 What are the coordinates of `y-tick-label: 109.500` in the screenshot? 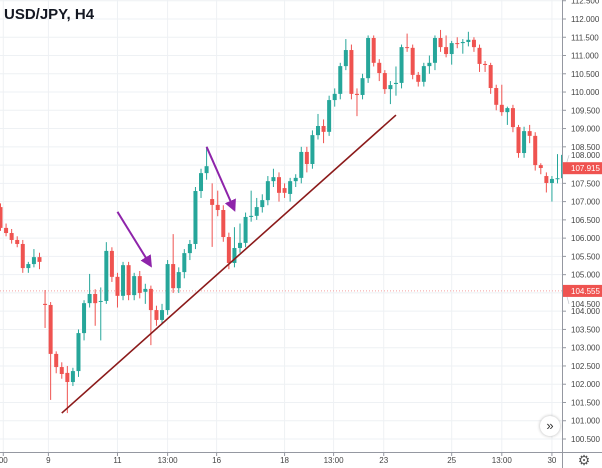 It's located at (585, 110).